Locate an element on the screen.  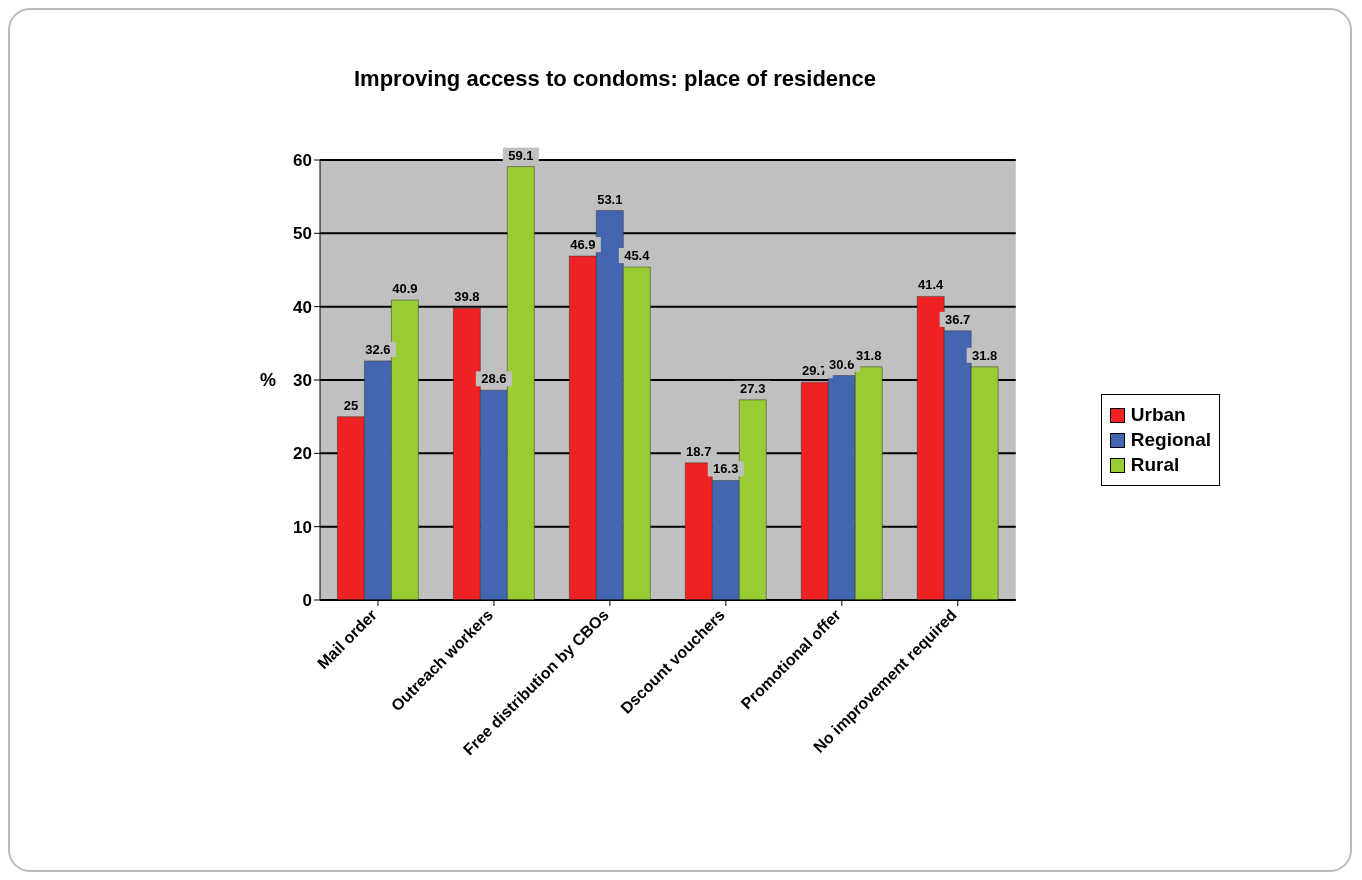
y-tick-label: 50 is located at coordinates (302, 234).